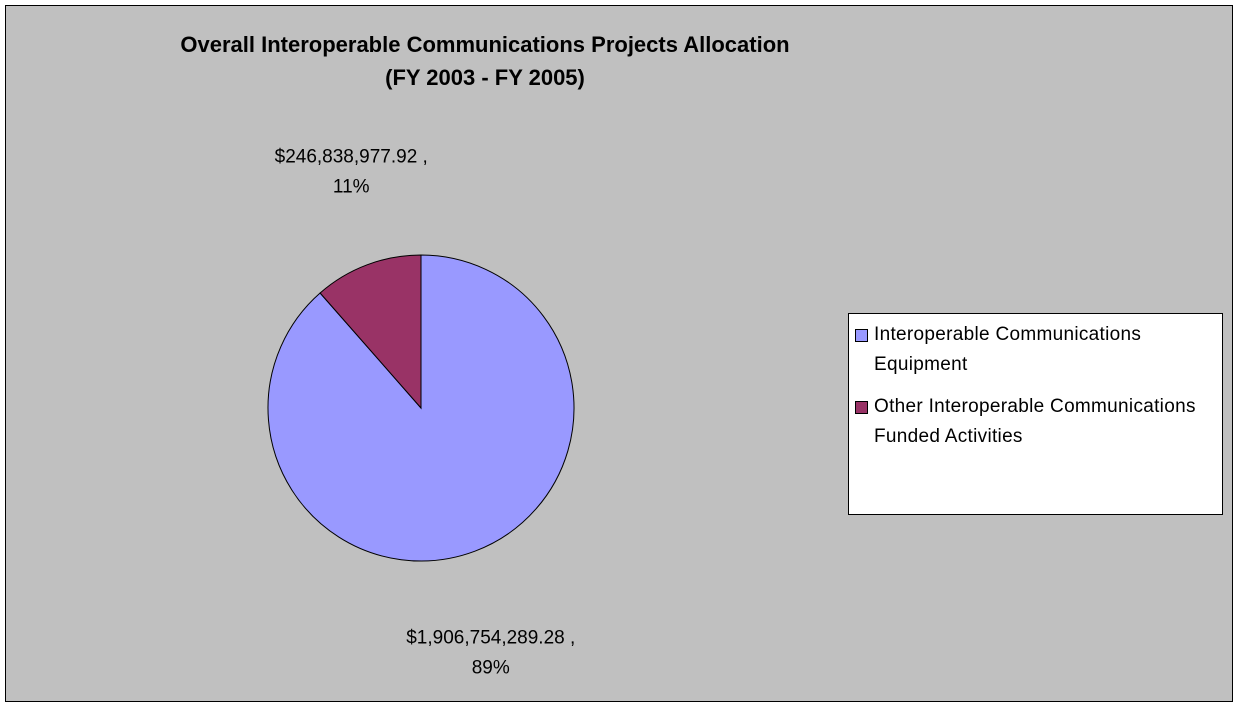 The width and height of the screenshot is (1235, 704). I want to click on legend-label: Interoperable Communications Equipment, so click(1008, 349).